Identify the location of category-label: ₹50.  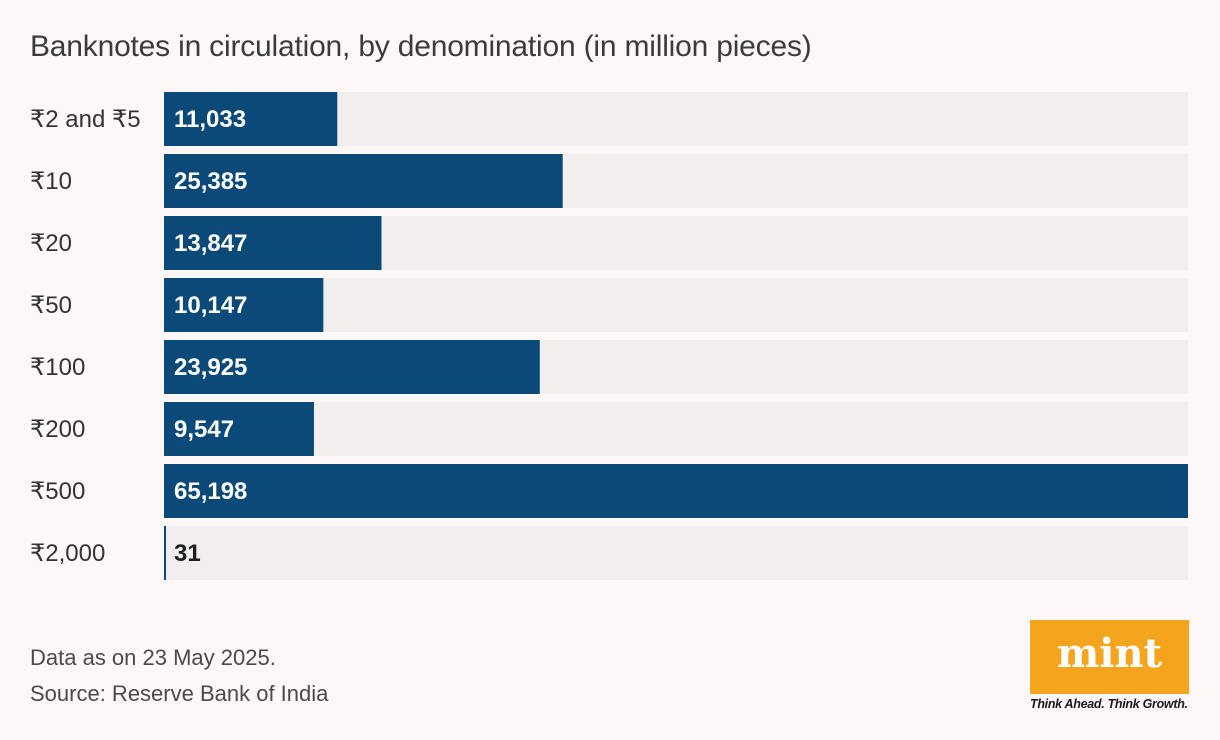
(51, 305).